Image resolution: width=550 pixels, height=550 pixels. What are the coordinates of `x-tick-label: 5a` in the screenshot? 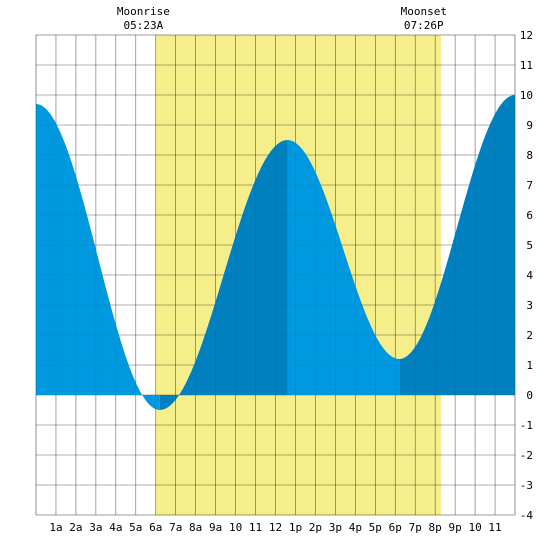 It's located at (135, 527).